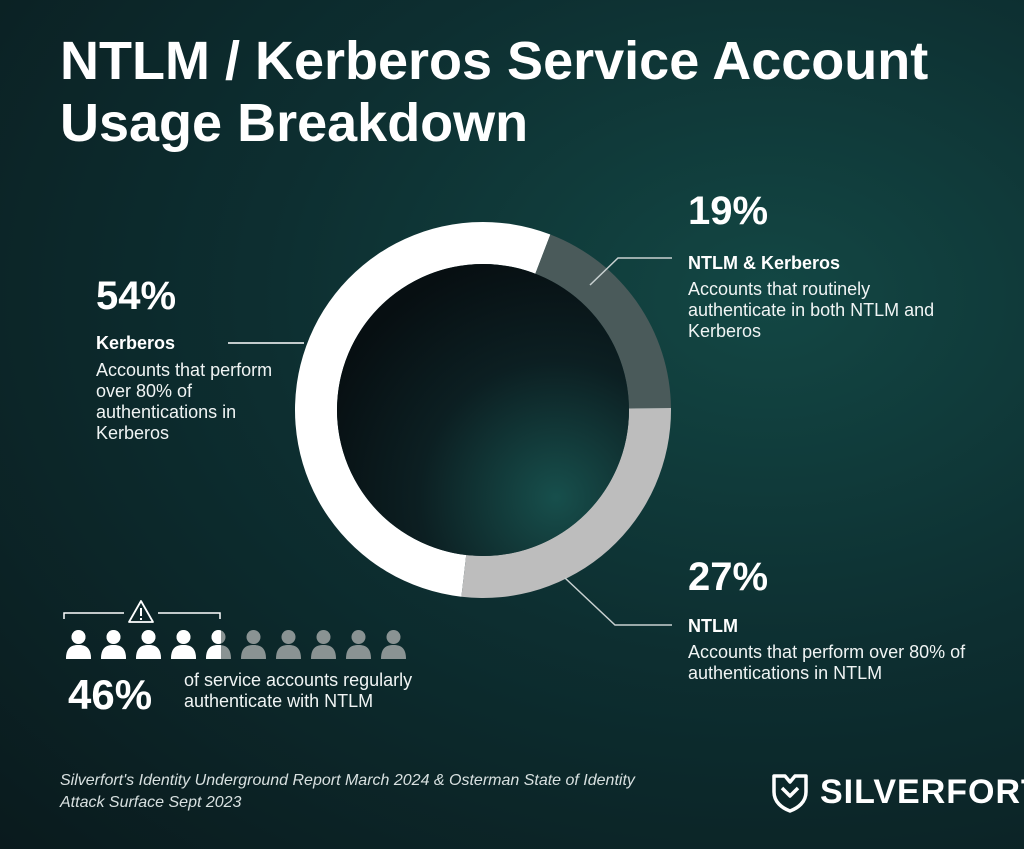  I want to click on slice-ntlm, so click(566, 503).